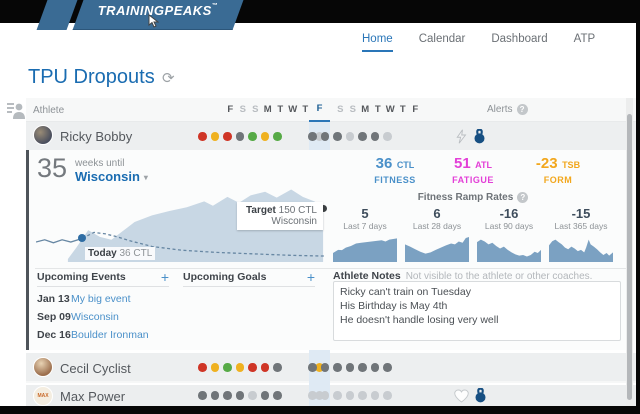  What do you see at coordinates (331, 368) in the screenshot?
I see `athlete-row-cecil: Cecil Cyclist` at bounding box center [331, 368].